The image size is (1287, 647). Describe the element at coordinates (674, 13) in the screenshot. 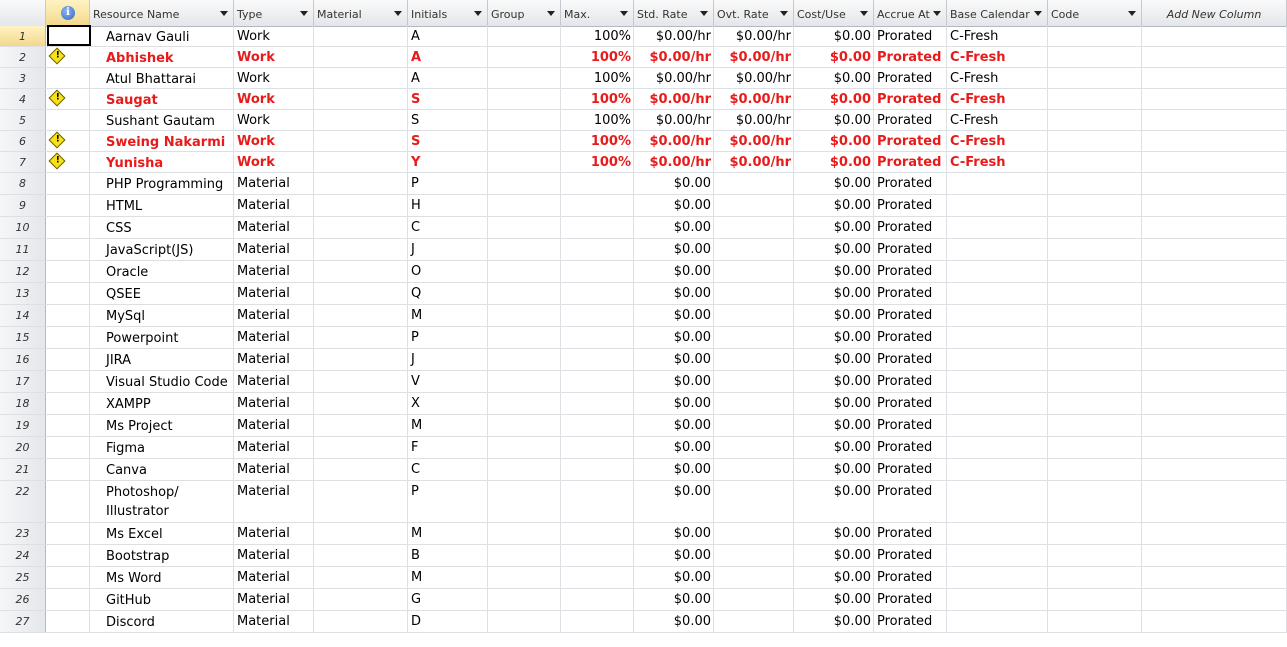

I see `column-header-std-rate: Std. Rate` at that location.